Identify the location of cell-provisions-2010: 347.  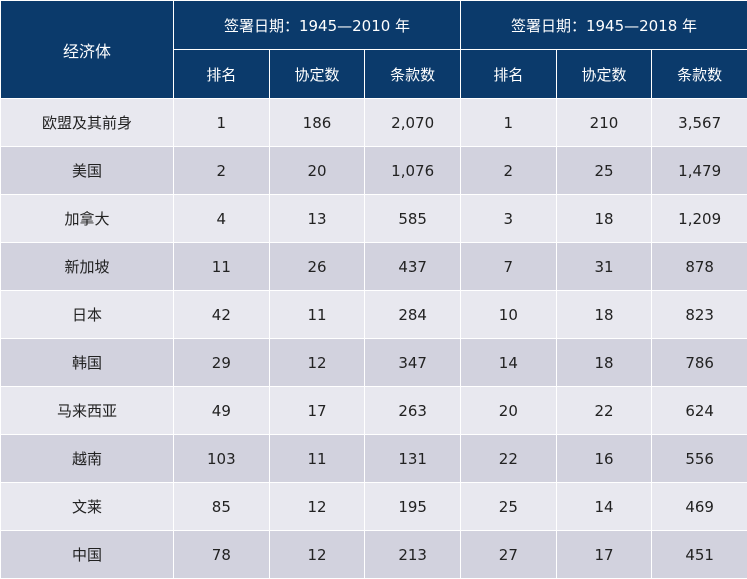
(413, 363).